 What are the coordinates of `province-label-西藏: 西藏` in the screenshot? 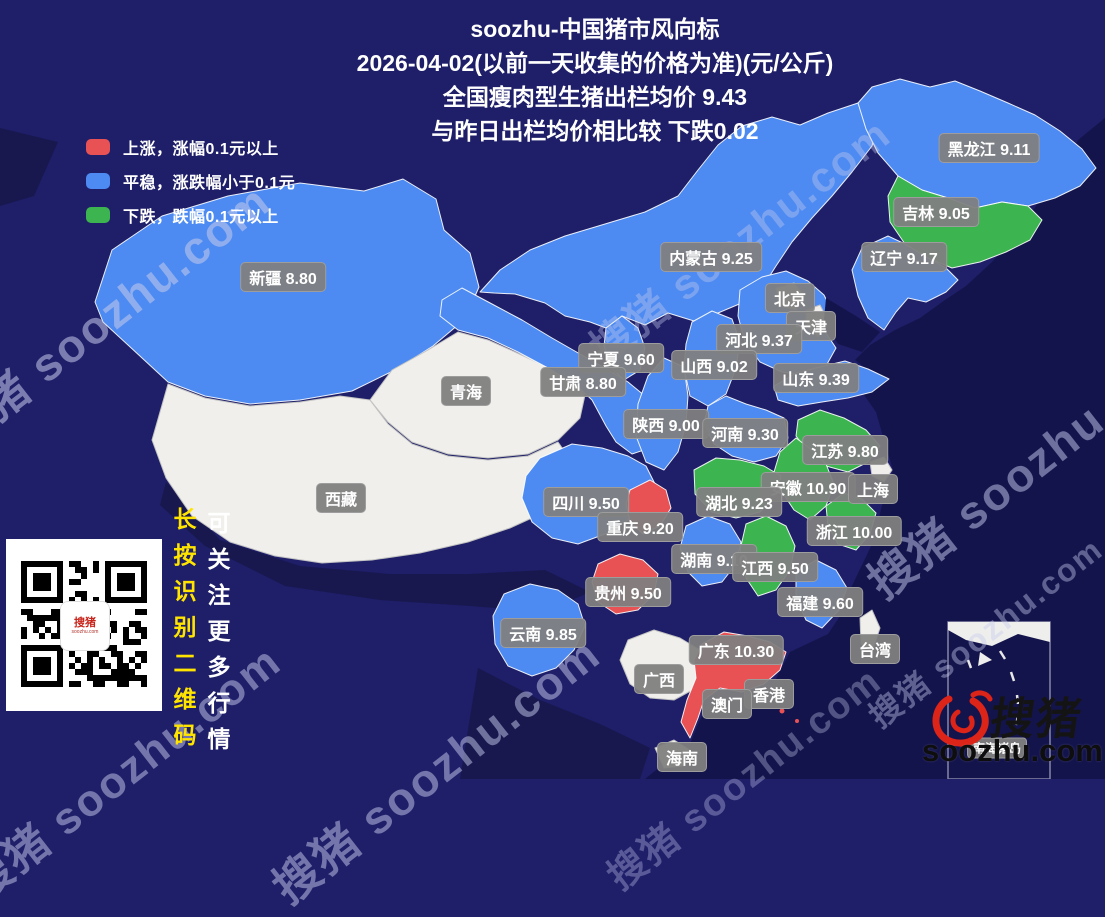 It's located at (341, 498).